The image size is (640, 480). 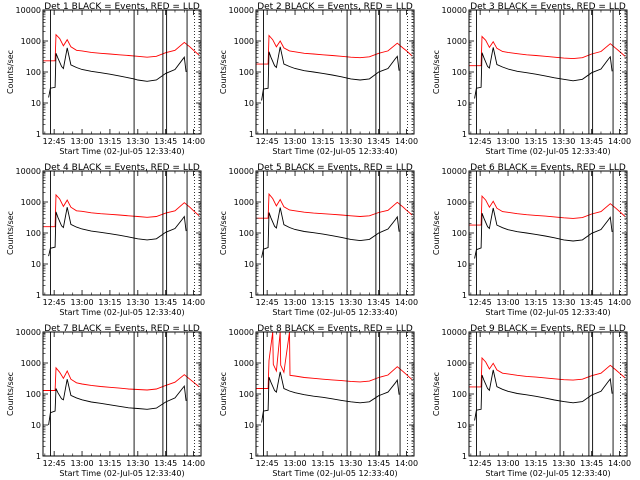 I want to click on panel-title: Det 2 BLACK = Events, RED = LLD, so click(x=335, y=7).